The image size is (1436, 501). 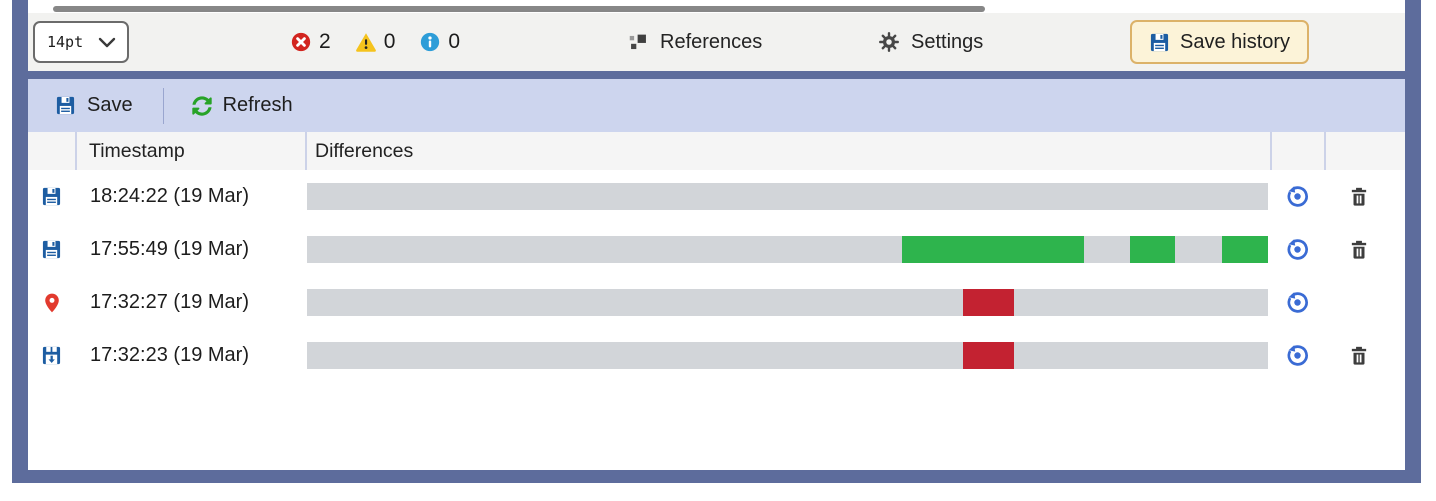 I want to click on validation-status-group: 2 0 0, so click(x=375, y=42).